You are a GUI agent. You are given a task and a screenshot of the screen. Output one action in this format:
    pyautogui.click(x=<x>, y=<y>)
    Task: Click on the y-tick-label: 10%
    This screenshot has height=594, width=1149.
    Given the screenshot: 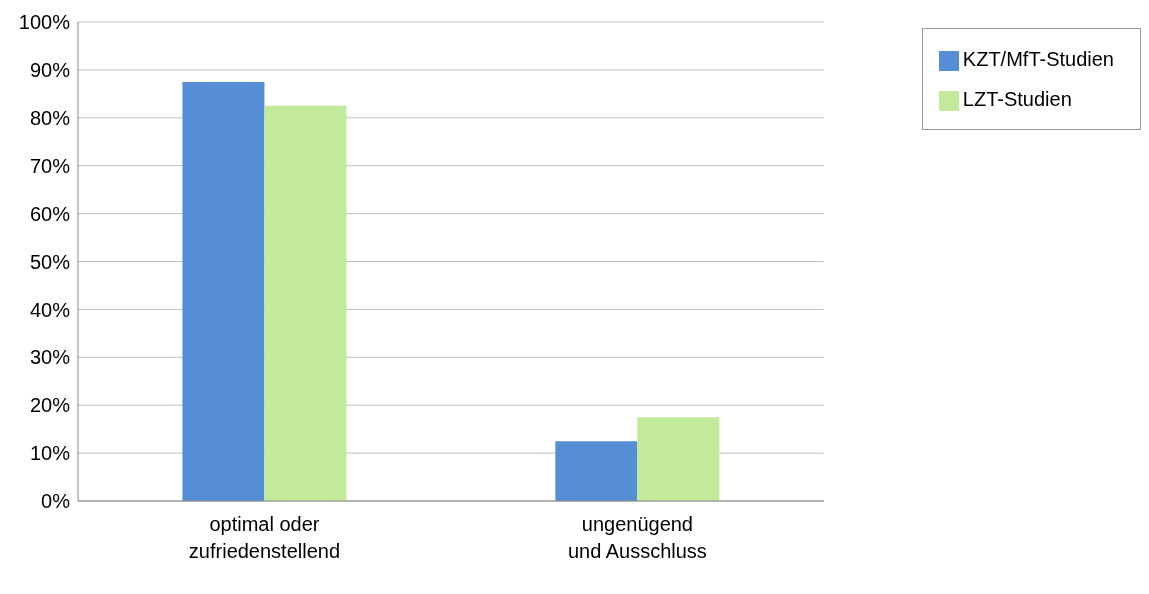 What is the action you would take?
    pyautogui.click(x=50, y=453)
    